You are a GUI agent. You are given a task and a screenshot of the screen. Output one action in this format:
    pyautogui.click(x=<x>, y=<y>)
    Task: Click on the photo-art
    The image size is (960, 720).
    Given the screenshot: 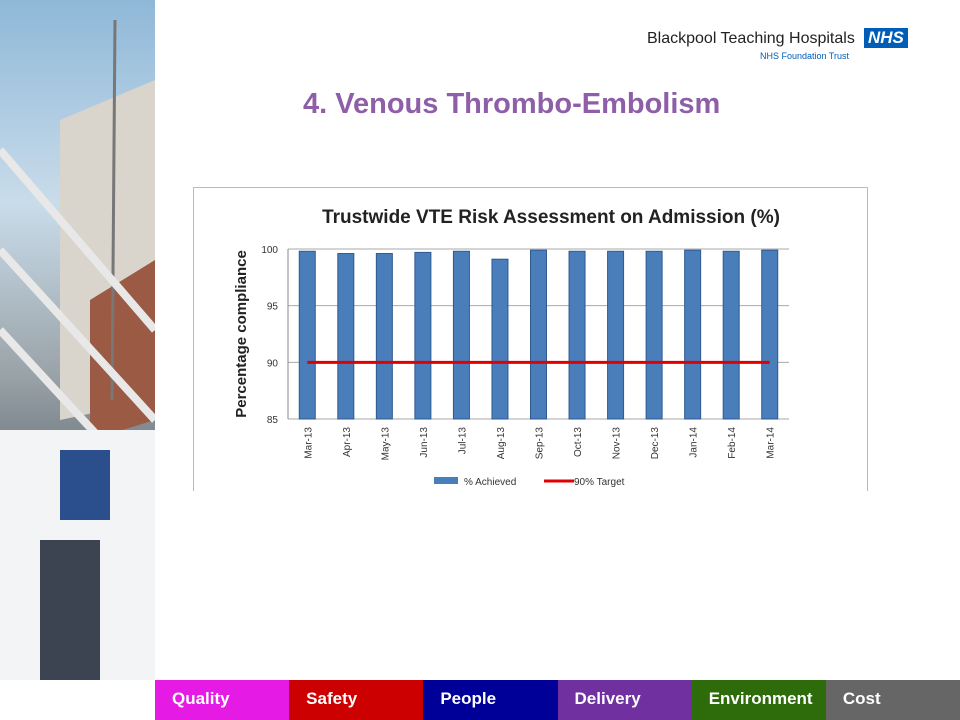 What is the action you would take?
    pyautogui.click(x=77, y=349)
    